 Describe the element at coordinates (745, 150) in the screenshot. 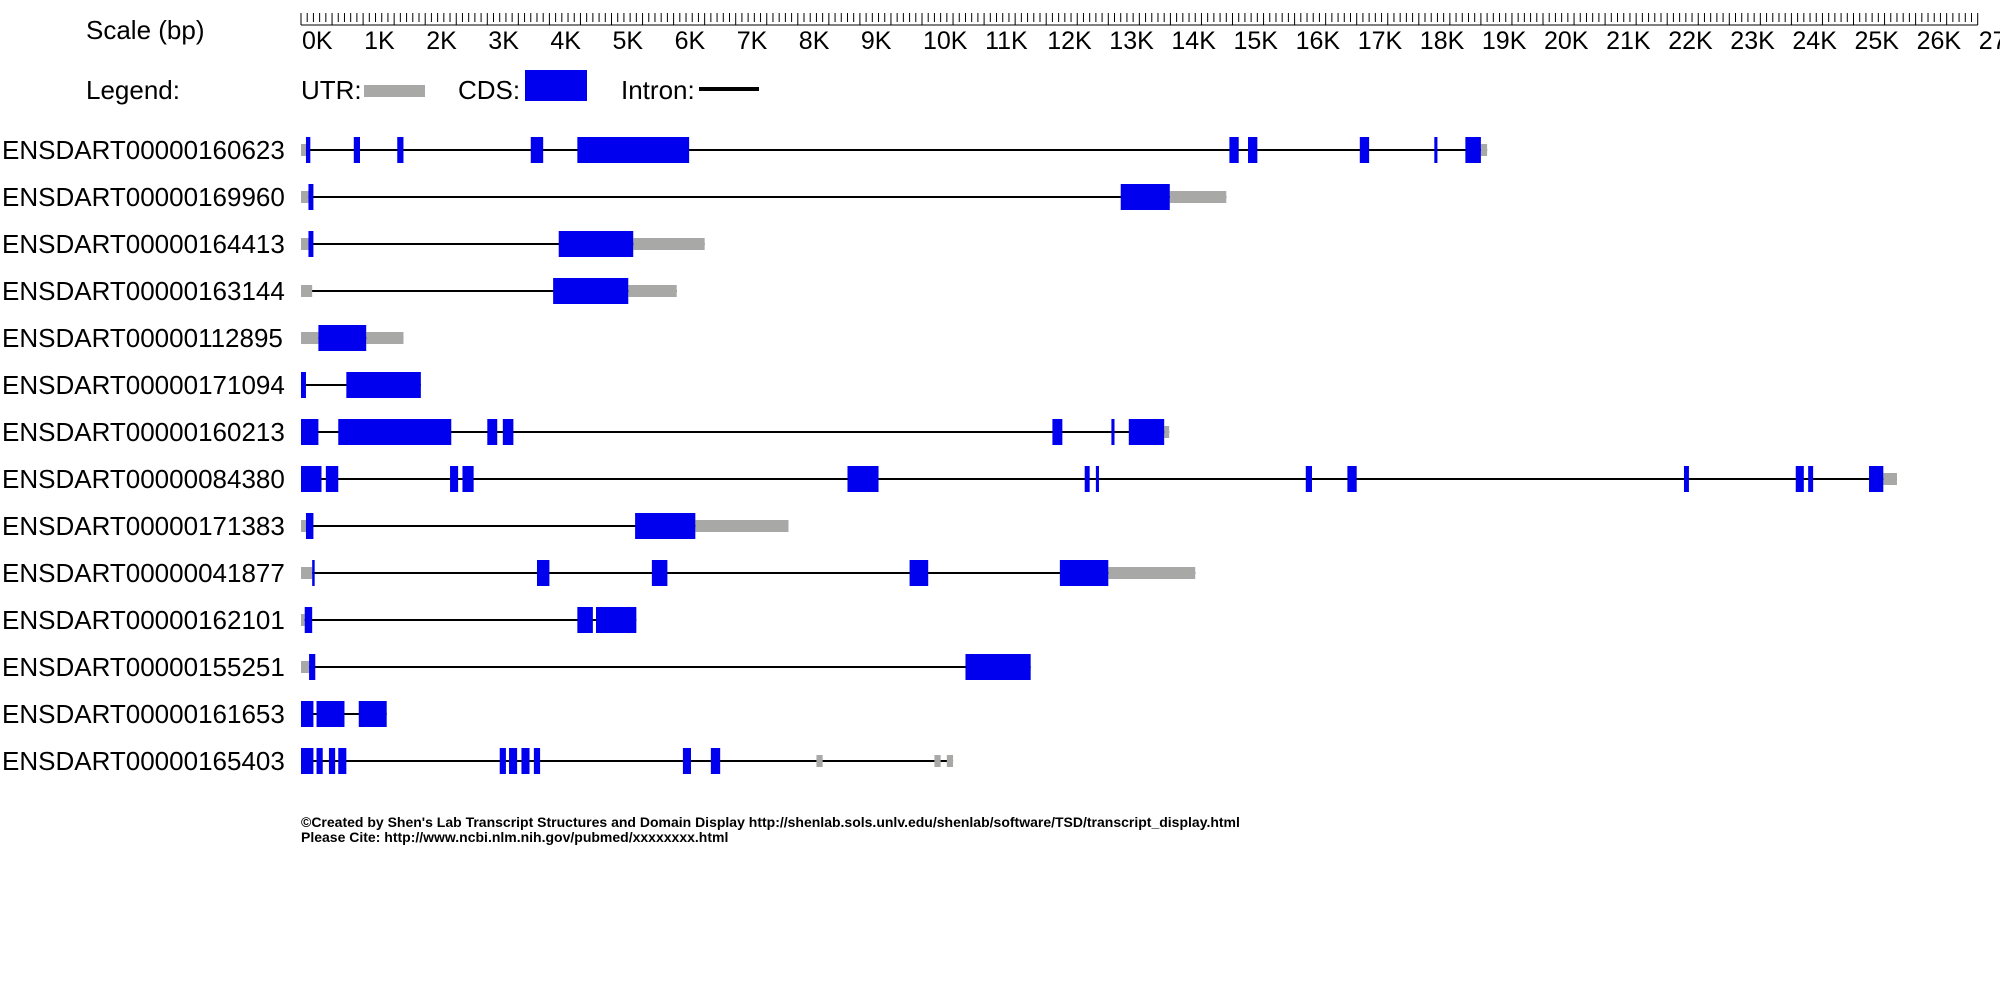

I see `transcript-row: ENSDART00000160623` at that location.